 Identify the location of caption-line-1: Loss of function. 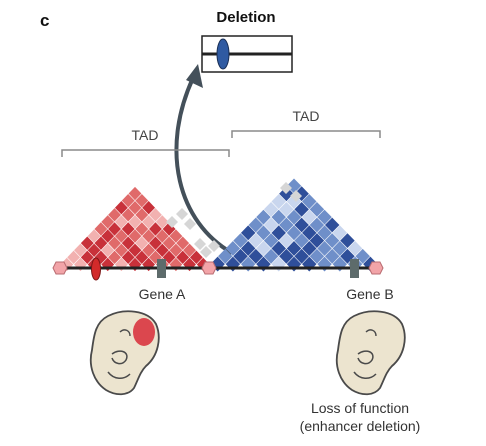
(360, 408).